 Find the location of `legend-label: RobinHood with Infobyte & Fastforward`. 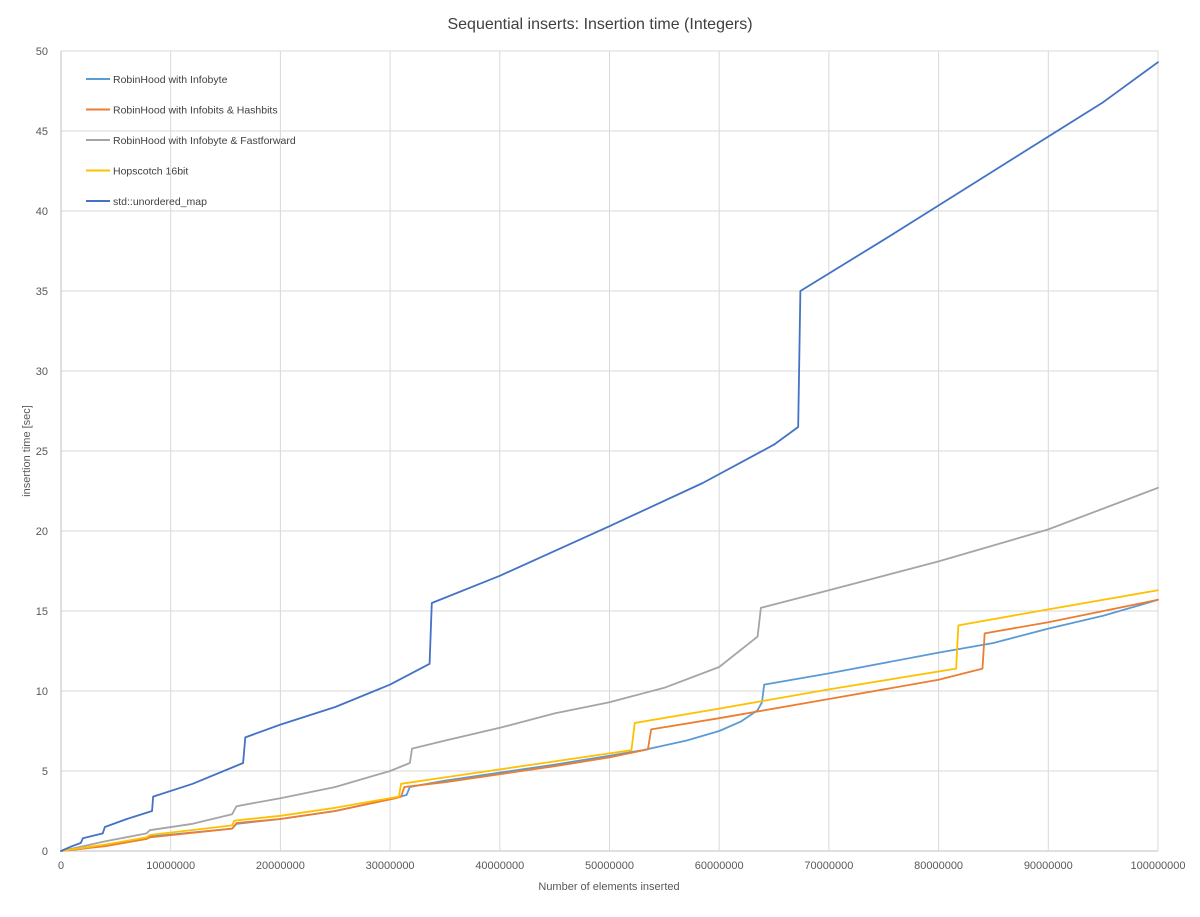

legend-label: RobinHood with Infobyte & Fastforward is located at coordinates (204, 141).